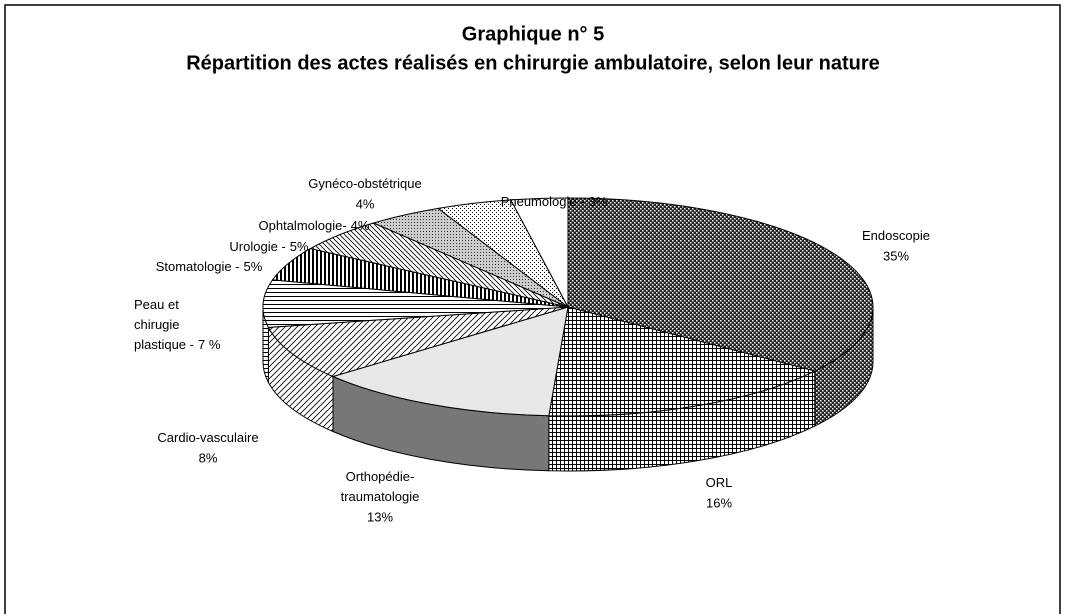 The width and height of the screenshot is (1066, 614). I want to click on category-label: Peau et, so click(156, 304).